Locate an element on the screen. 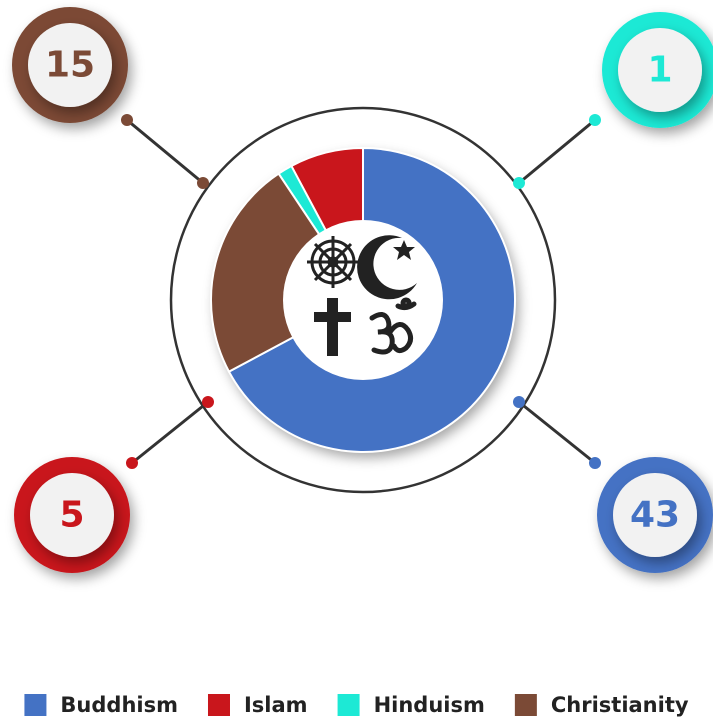 This screenshot has height=720, width=713. badge-value: 5 is located at coordinates (71, 515).